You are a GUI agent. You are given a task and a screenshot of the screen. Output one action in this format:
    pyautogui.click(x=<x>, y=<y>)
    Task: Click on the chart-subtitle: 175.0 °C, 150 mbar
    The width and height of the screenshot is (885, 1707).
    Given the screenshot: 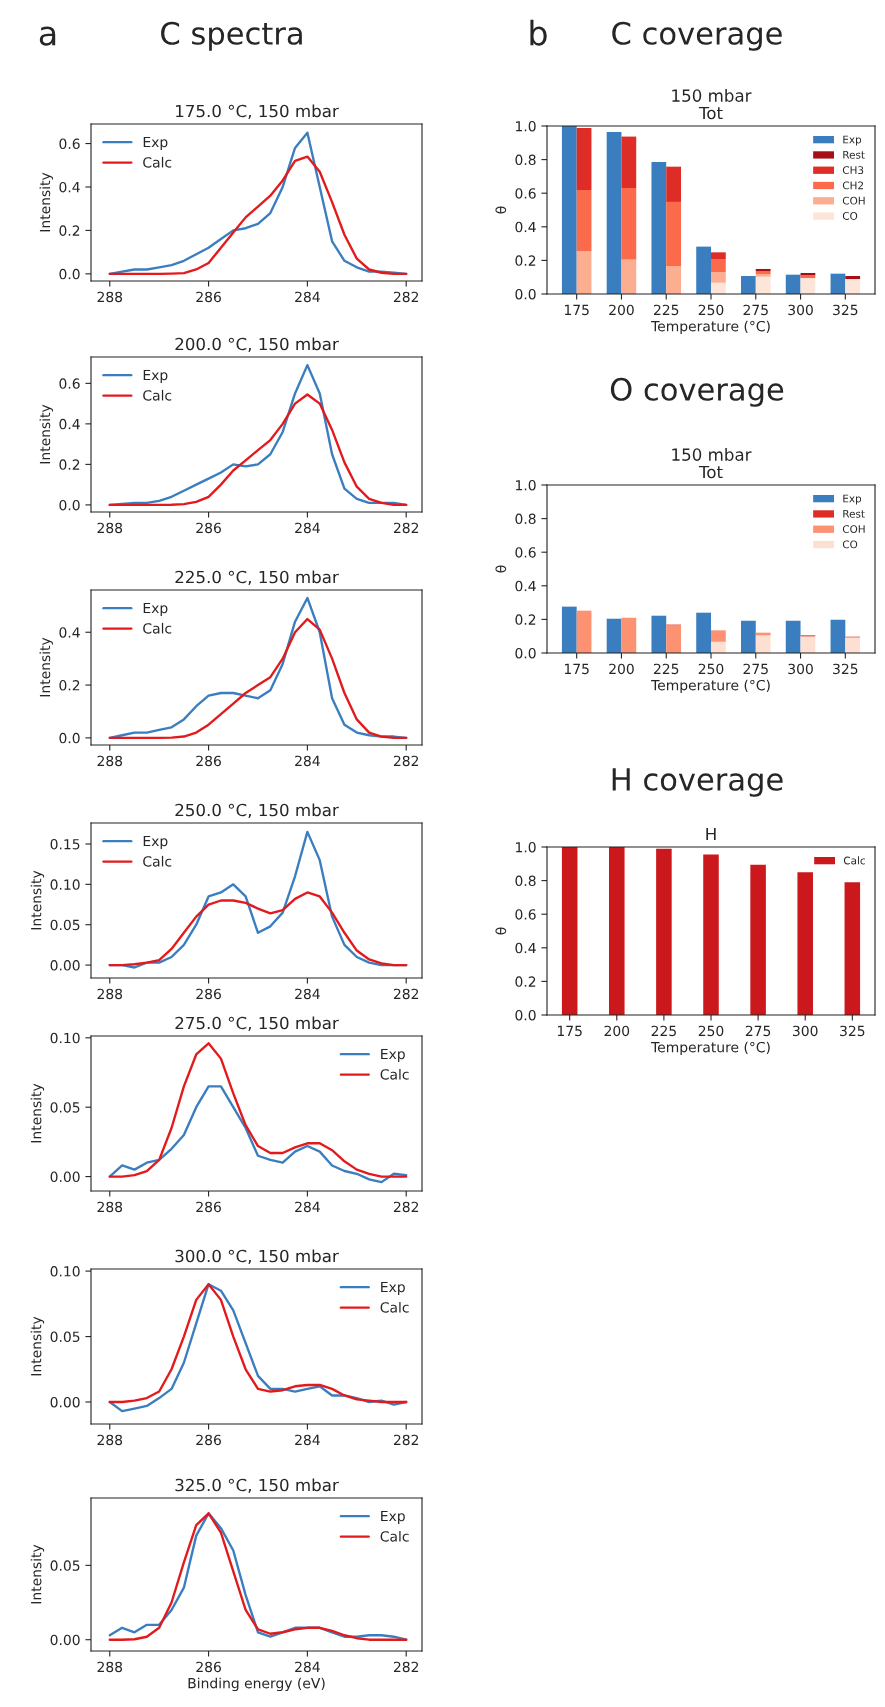 What is the action you would take?
    pyautogui.click(x=257, y=111)
    